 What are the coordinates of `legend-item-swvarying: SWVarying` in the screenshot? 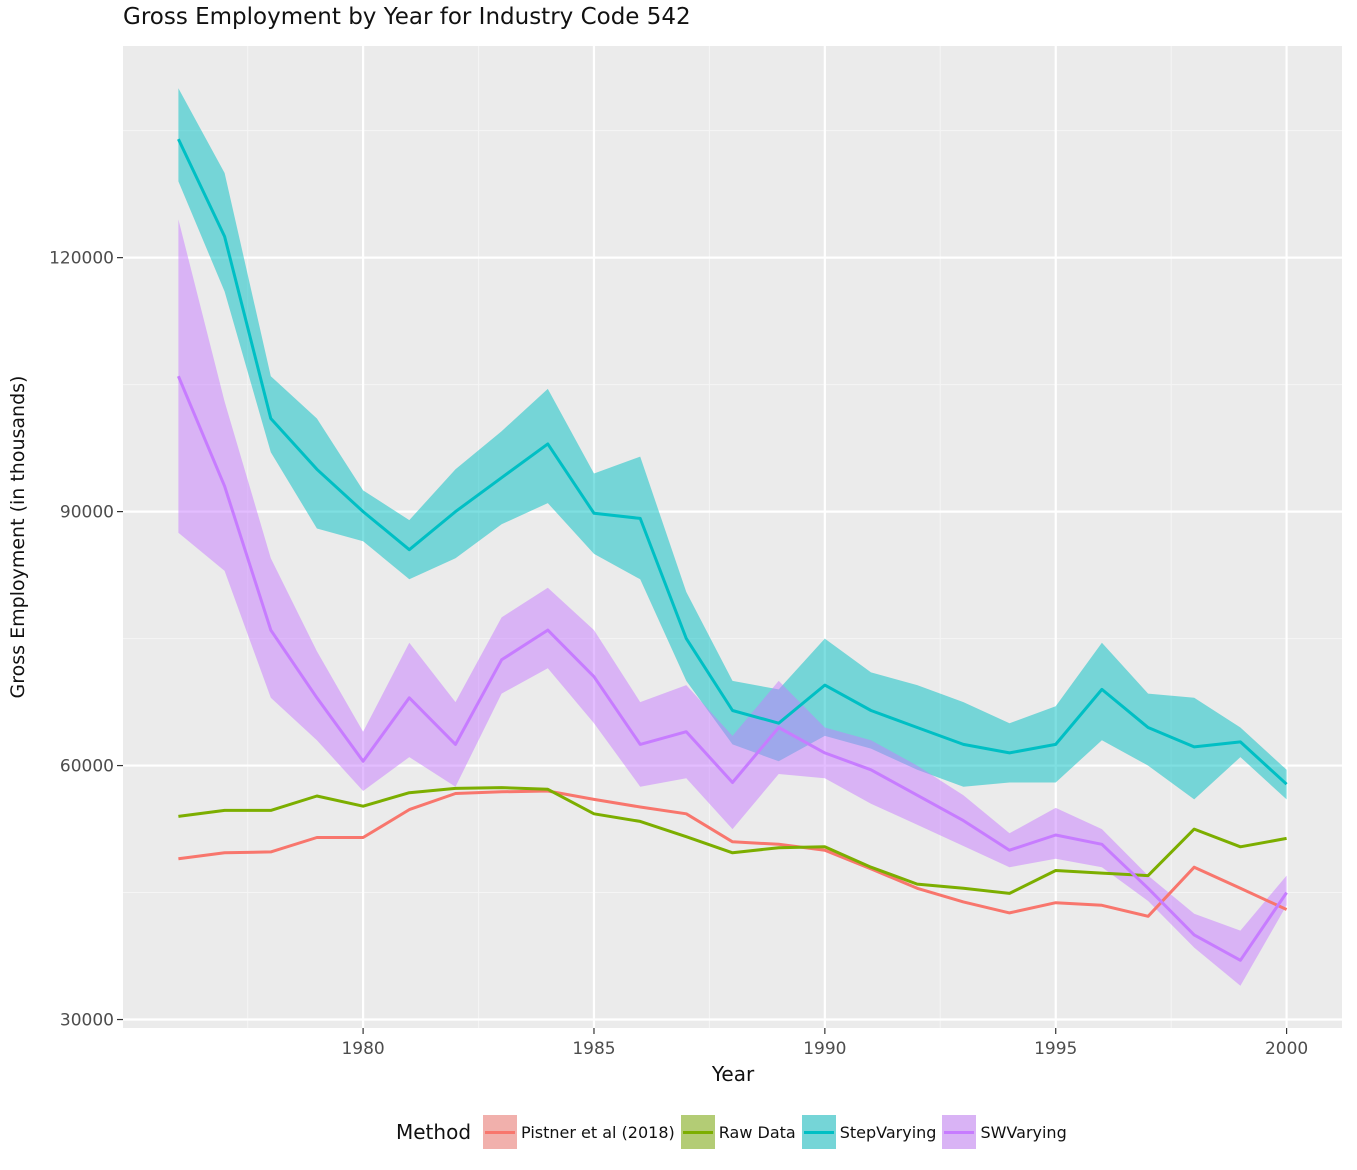 It's located at (1004, 1132).